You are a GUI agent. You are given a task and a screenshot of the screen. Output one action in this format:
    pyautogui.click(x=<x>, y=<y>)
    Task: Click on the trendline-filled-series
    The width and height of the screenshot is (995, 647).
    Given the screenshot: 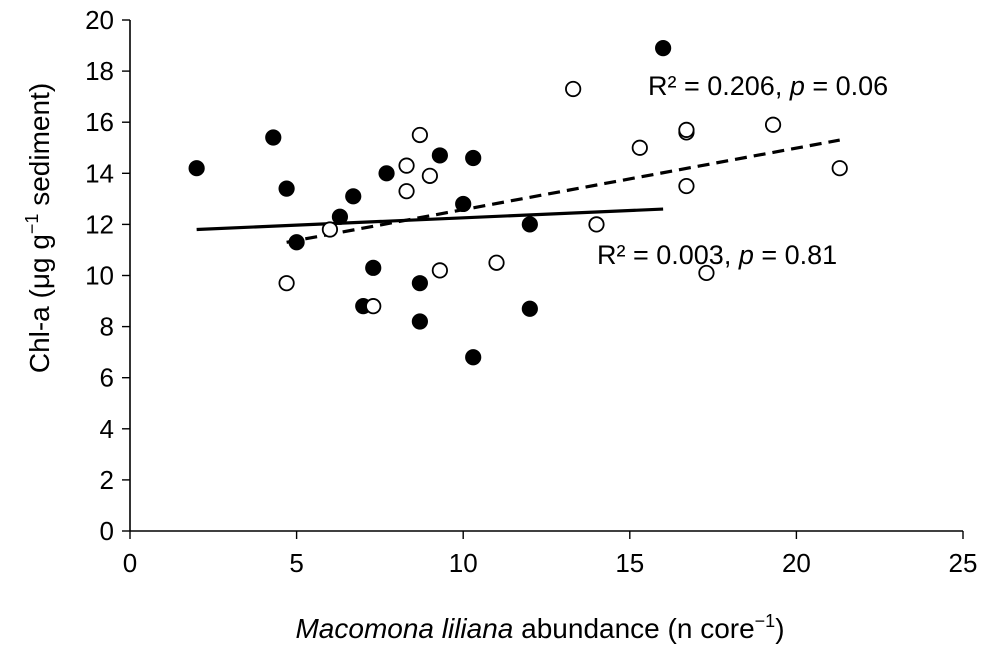 What is the action you would take?
    pyautogui.click(x=430, y=219)
    